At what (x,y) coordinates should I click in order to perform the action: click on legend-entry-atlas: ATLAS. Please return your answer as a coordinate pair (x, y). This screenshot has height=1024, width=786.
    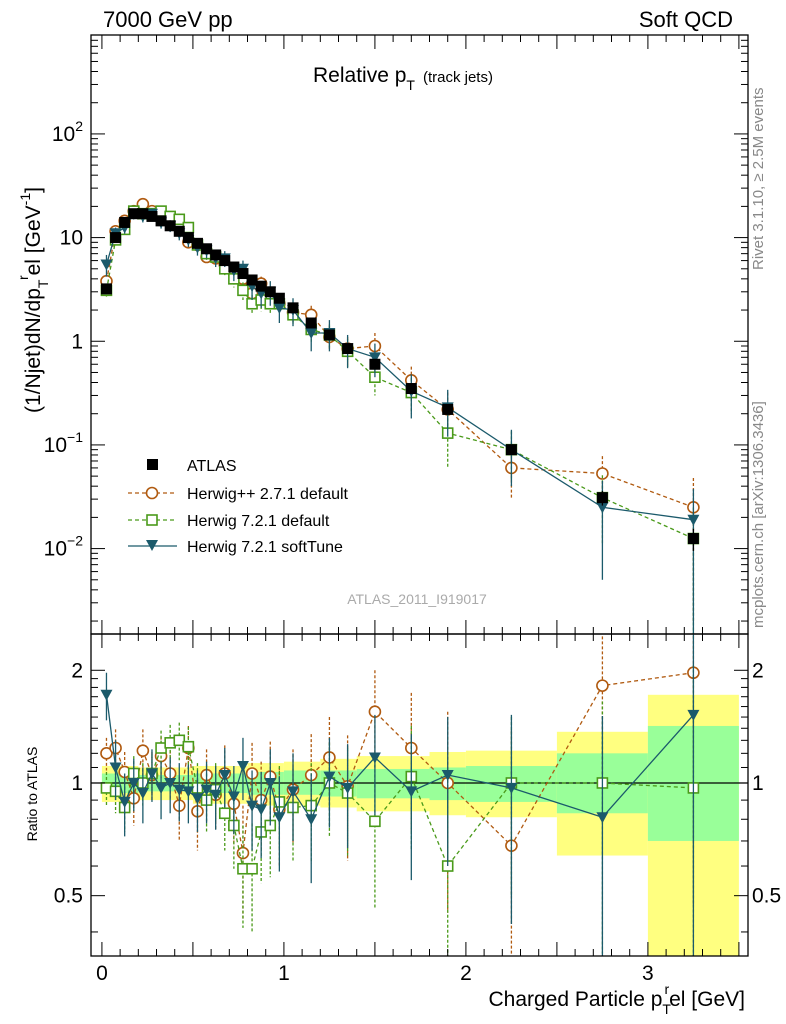
    Looking at the image, I should click on (192, 466).